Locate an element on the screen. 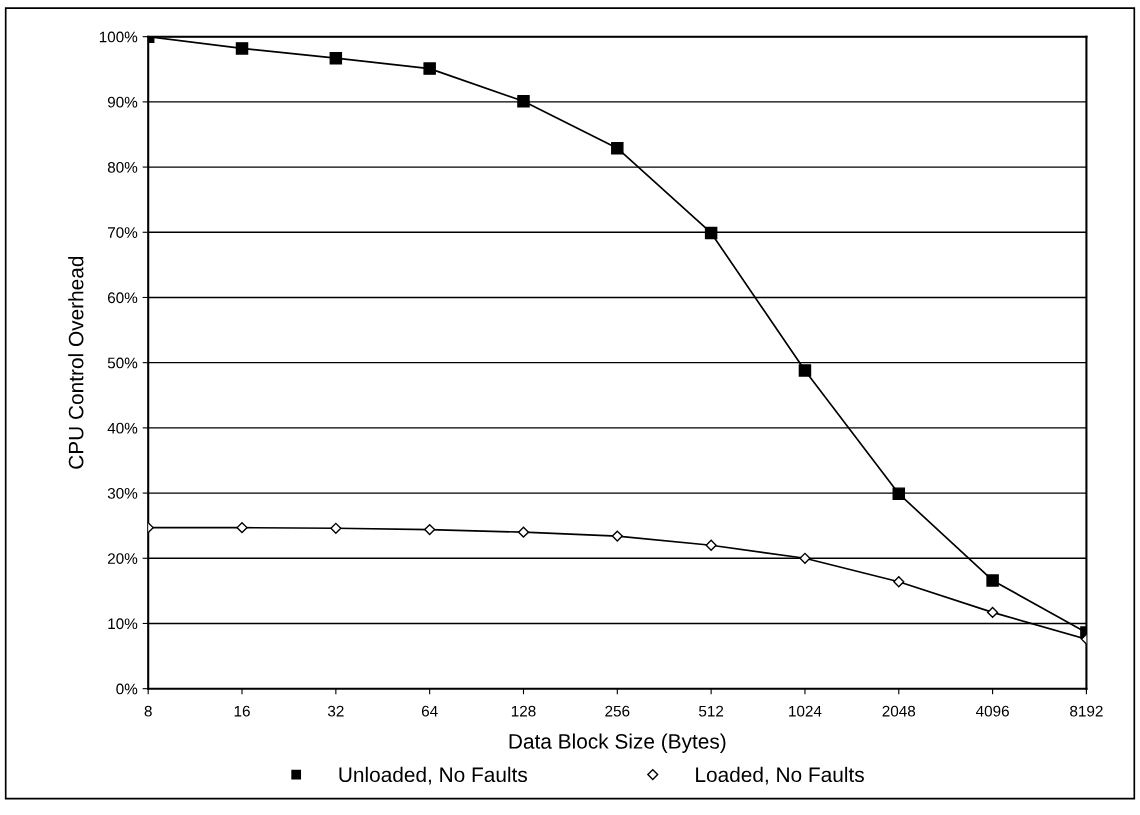 This screenshot has width=1140, height=815. y-tick-label: 10% is located at coordinates (123, 624).